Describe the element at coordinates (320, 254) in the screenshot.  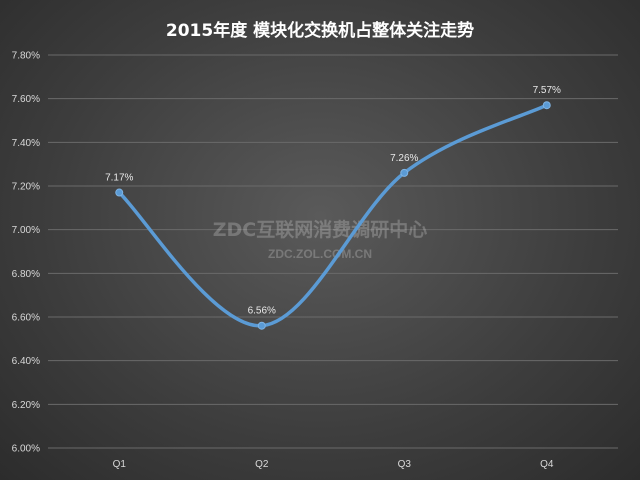
I see `watermark-url: ZDC.ZOL.COM.CN` at that location.